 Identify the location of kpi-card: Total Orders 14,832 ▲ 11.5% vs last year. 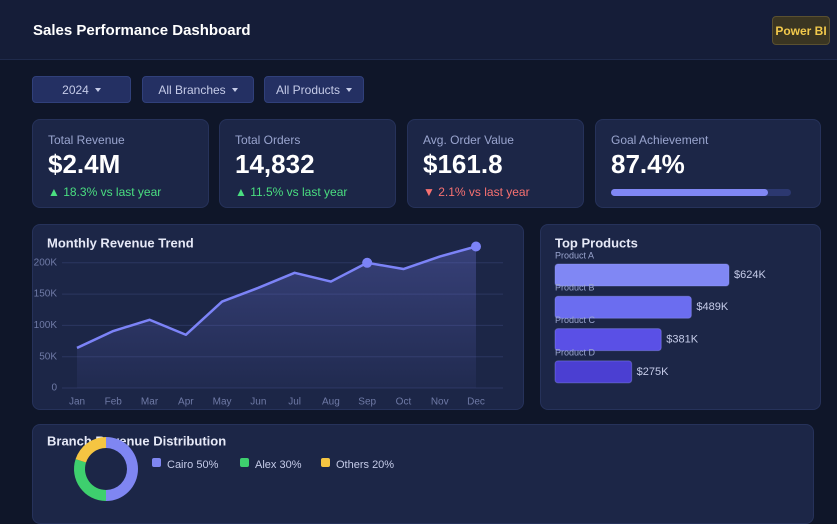
(307, 163).